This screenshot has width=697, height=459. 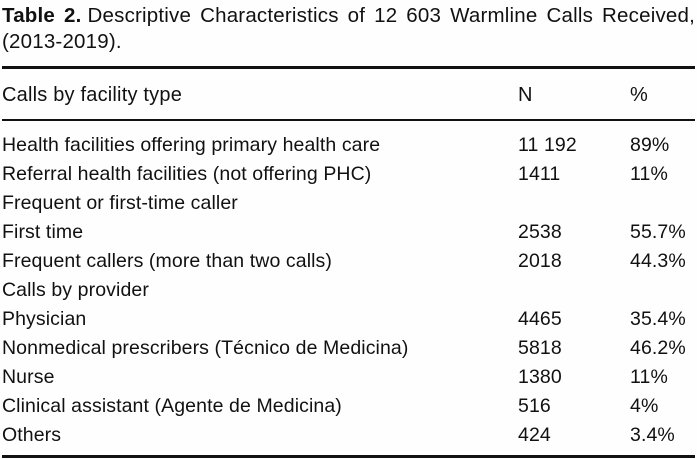 What do you see at coordinates (540, 319) in the screenshot?
I see `row-n: 4465` at bounding box center [540, 319].